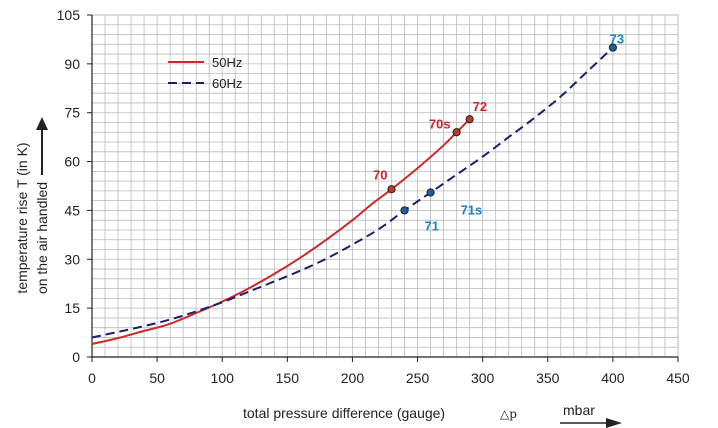 The width and height of the screenshot is (718, 428). What do you see at coordinates (72, 259) in the screenshot?
I see `y-tick-label: 30` at bounding box center [72, 259].